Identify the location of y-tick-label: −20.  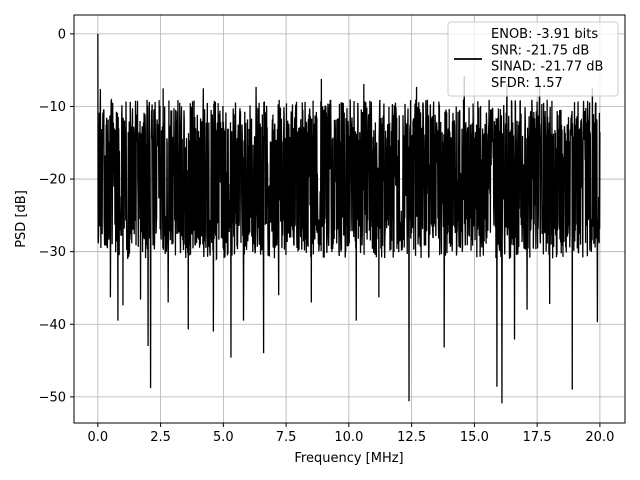
(52, 180).